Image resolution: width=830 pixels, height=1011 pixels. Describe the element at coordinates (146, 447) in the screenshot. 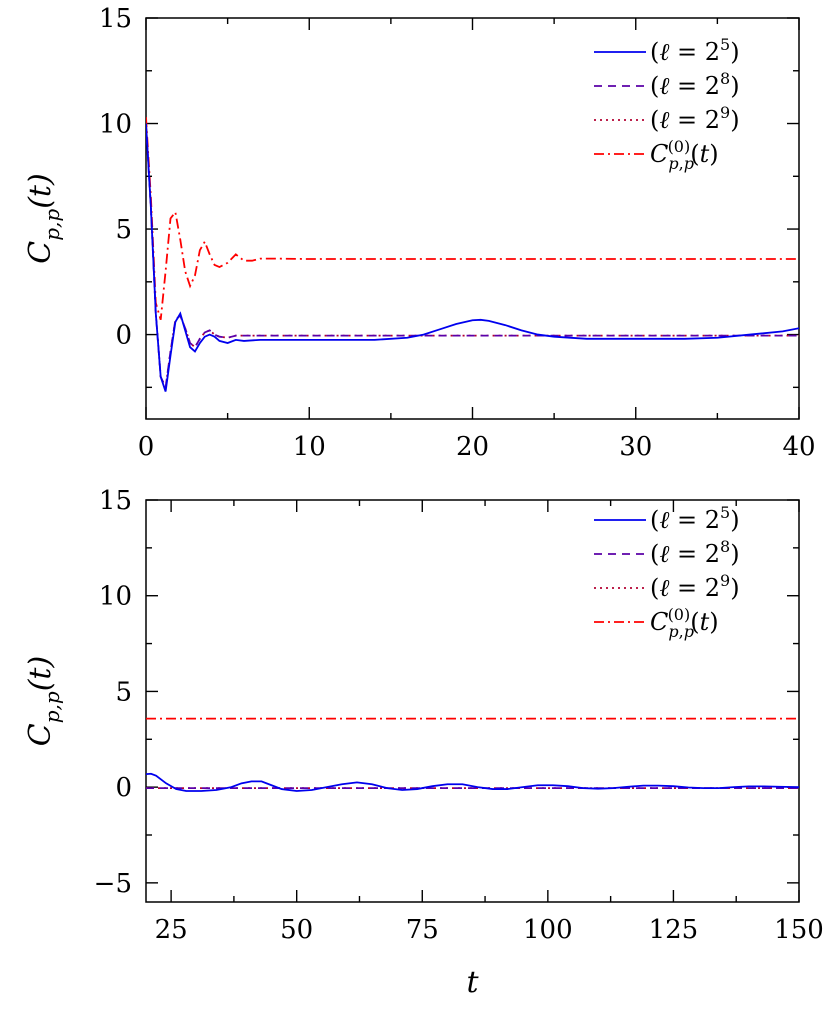

I see `x-tick-label: 0` at that location.